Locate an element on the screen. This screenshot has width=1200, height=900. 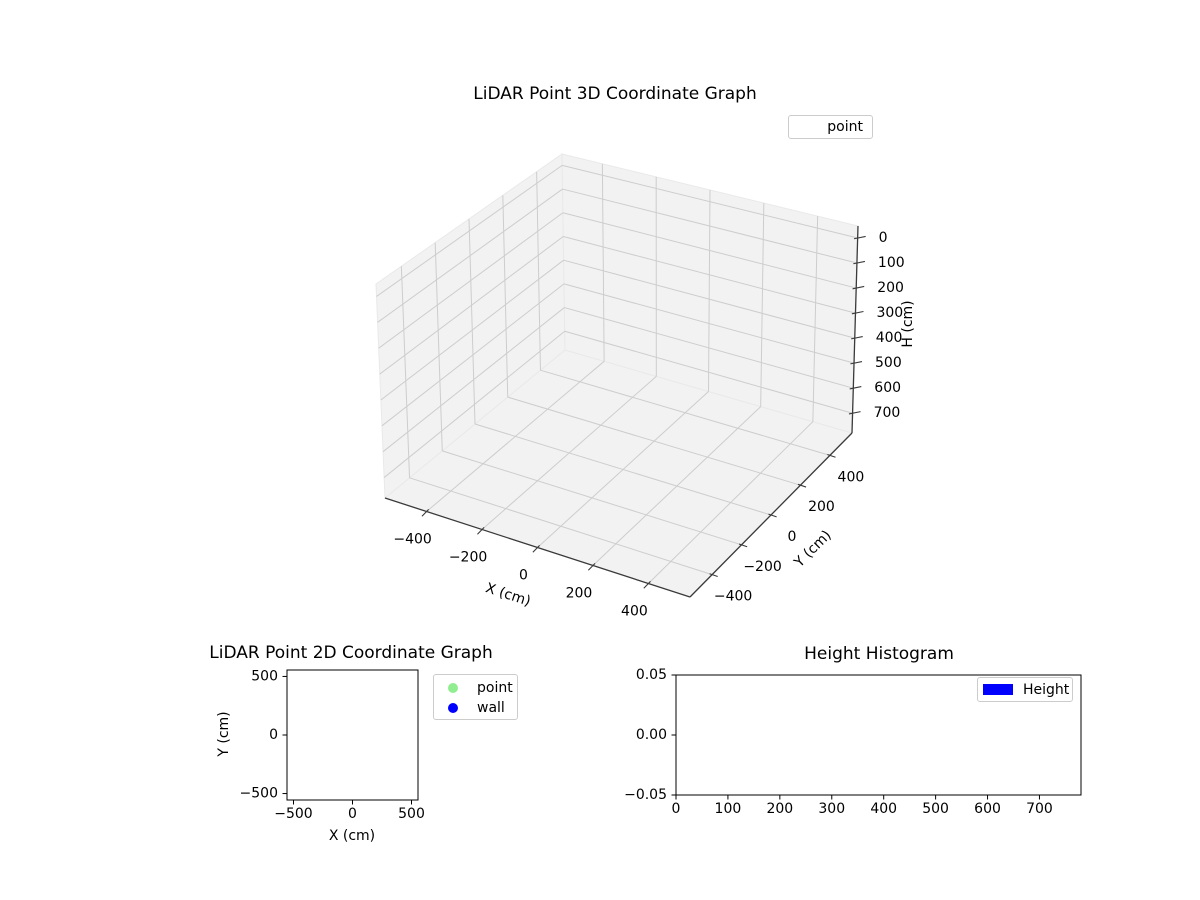
3d-x-tick-label: 200 is located at coordinates (579, 594).